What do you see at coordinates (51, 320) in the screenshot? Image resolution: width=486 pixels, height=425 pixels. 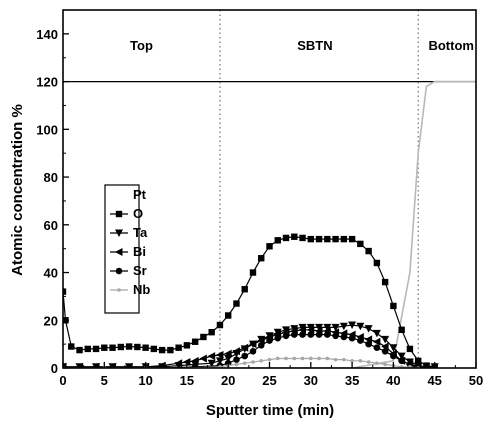 I see `y-tick-label: 20` at bounding box center [51, 320].